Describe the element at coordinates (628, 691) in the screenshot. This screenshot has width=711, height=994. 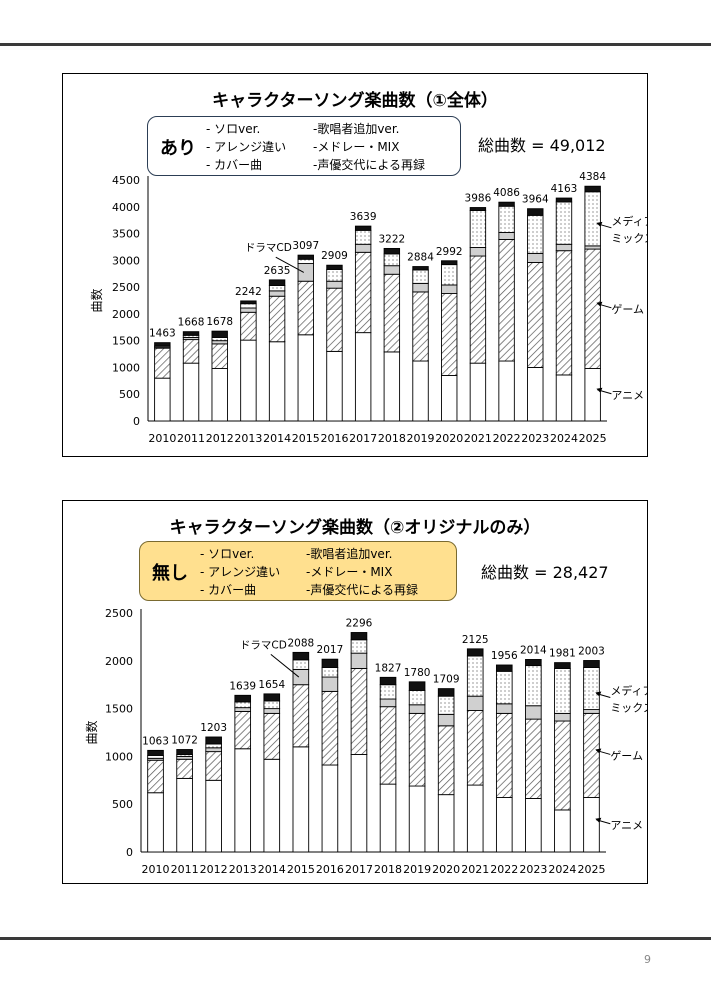
I see `series-annotation-label: メディア` at that location.